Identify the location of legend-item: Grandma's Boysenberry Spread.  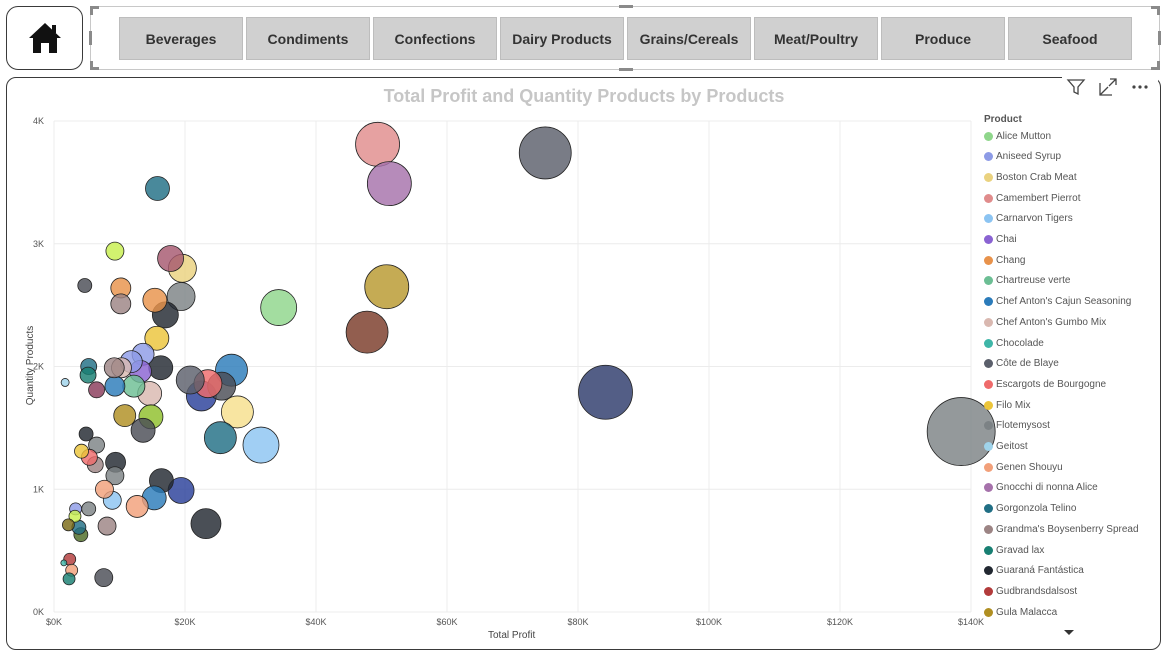
(1061, 529).